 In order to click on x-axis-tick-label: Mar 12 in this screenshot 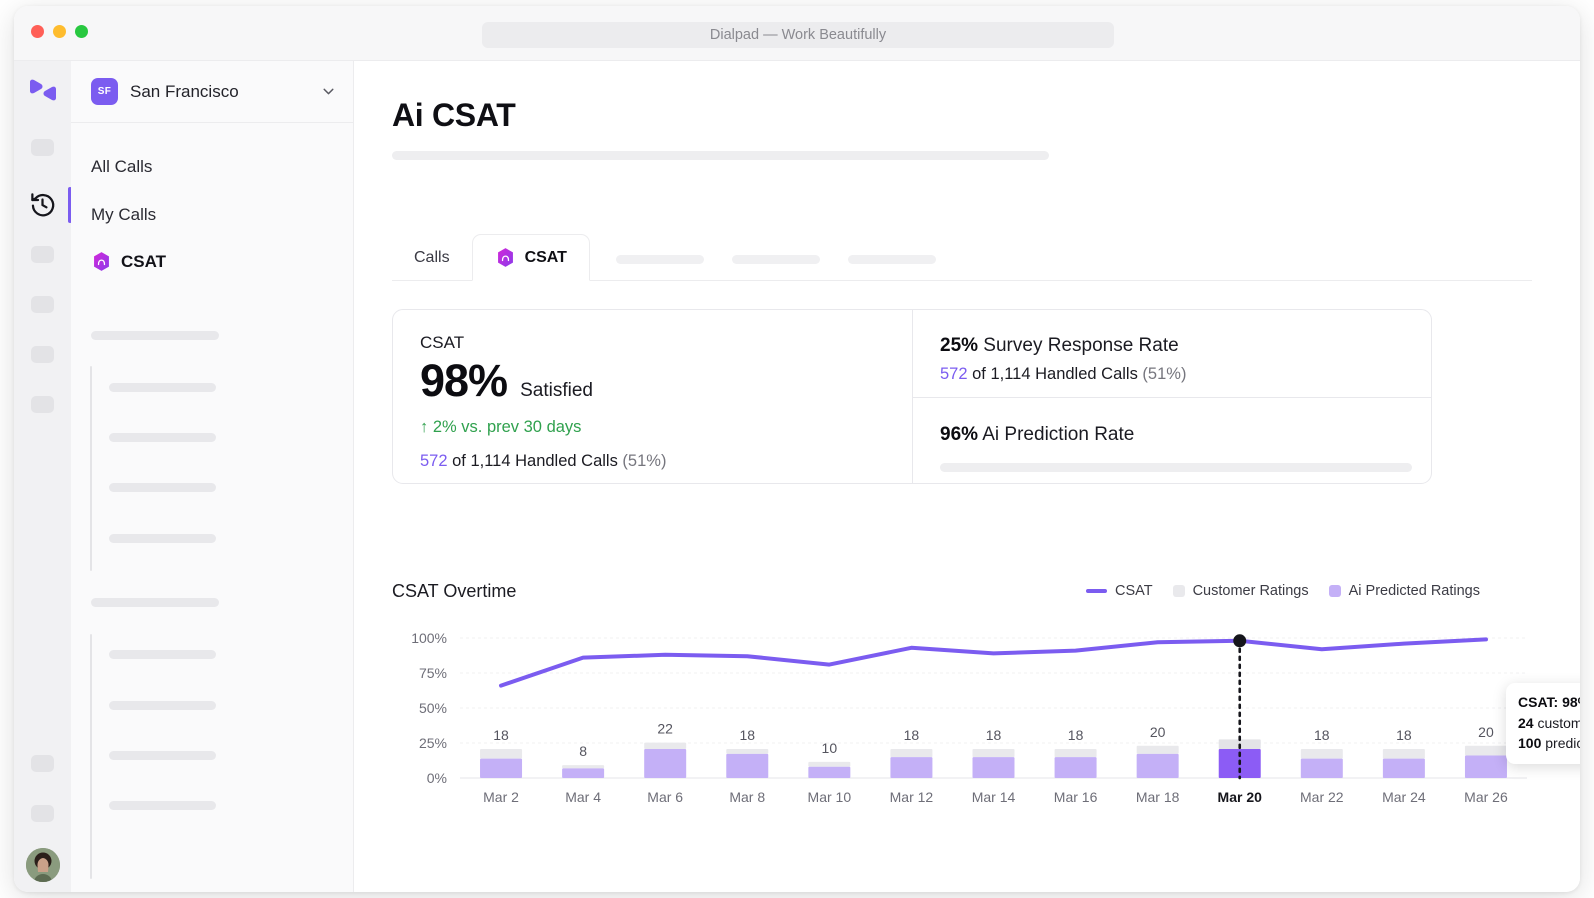, I will do `click(912, 797)`.